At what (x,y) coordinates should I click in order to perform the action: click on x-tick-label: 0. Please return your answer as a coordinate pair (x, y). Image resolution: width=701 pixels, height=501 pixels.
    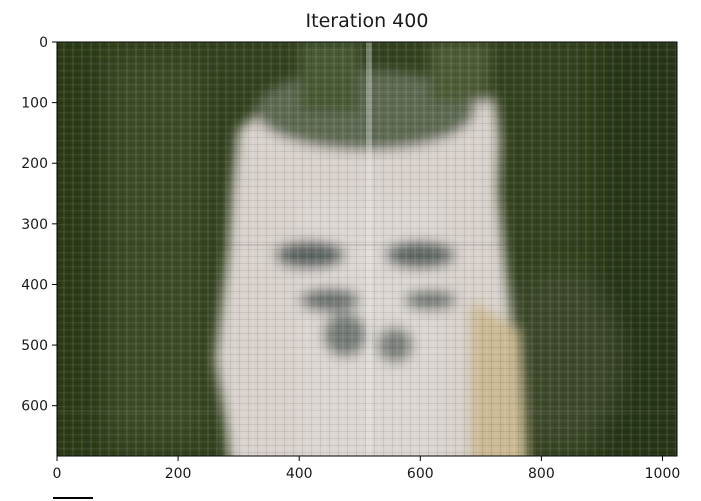
    Looking at the image, I should click on (57, 474).